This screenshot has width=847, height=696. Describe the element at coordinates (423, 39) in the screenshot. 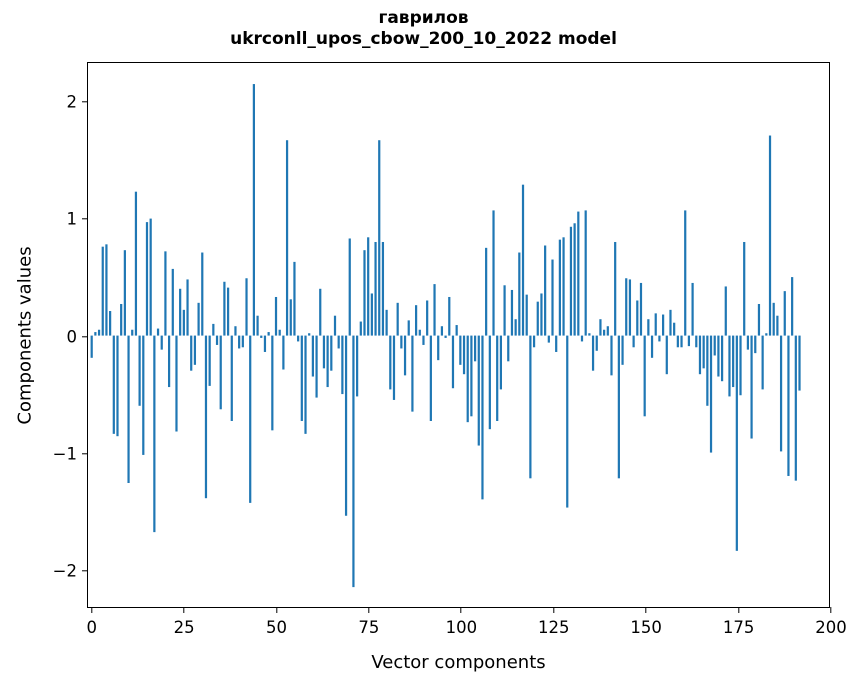

I see `chart-title-line-2: ukrconll_upos_cbow_200_10_2022 model` at that location.